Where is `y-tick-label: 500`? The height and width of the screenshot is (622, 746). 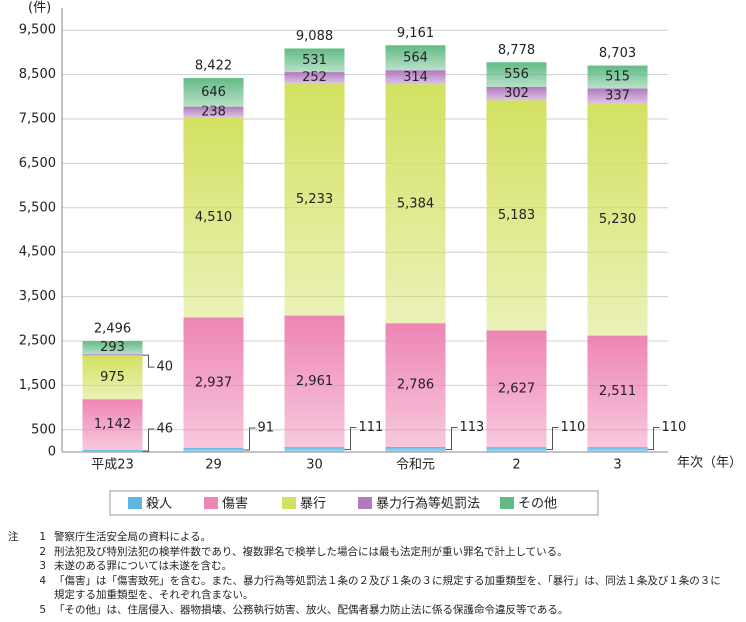
y-tick-label: 500 is located at coordinates (43, 429).